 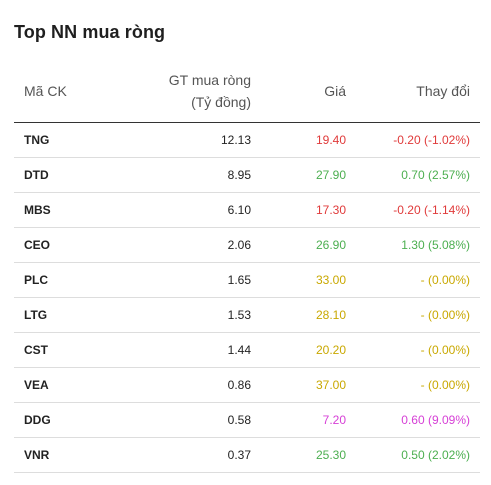 I want to click on table-row: DDG 0.58 7.20 0.60 (9.09%), so click(x=247, y=420).